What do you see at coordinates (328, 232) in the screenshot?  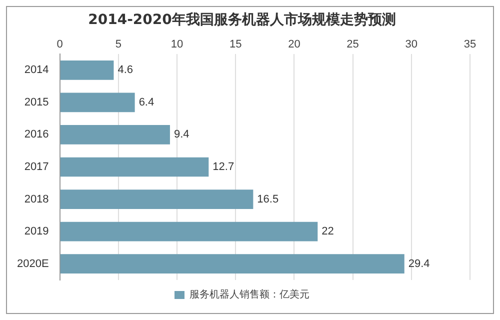 I see `data-label: 22` at bounding box center [328, 232].